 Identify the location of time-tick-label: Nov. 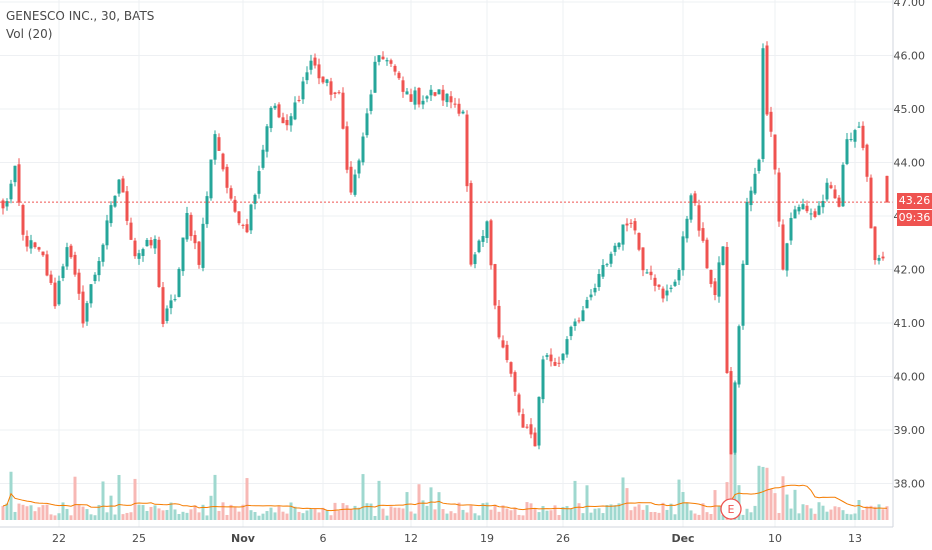
(243, 538).